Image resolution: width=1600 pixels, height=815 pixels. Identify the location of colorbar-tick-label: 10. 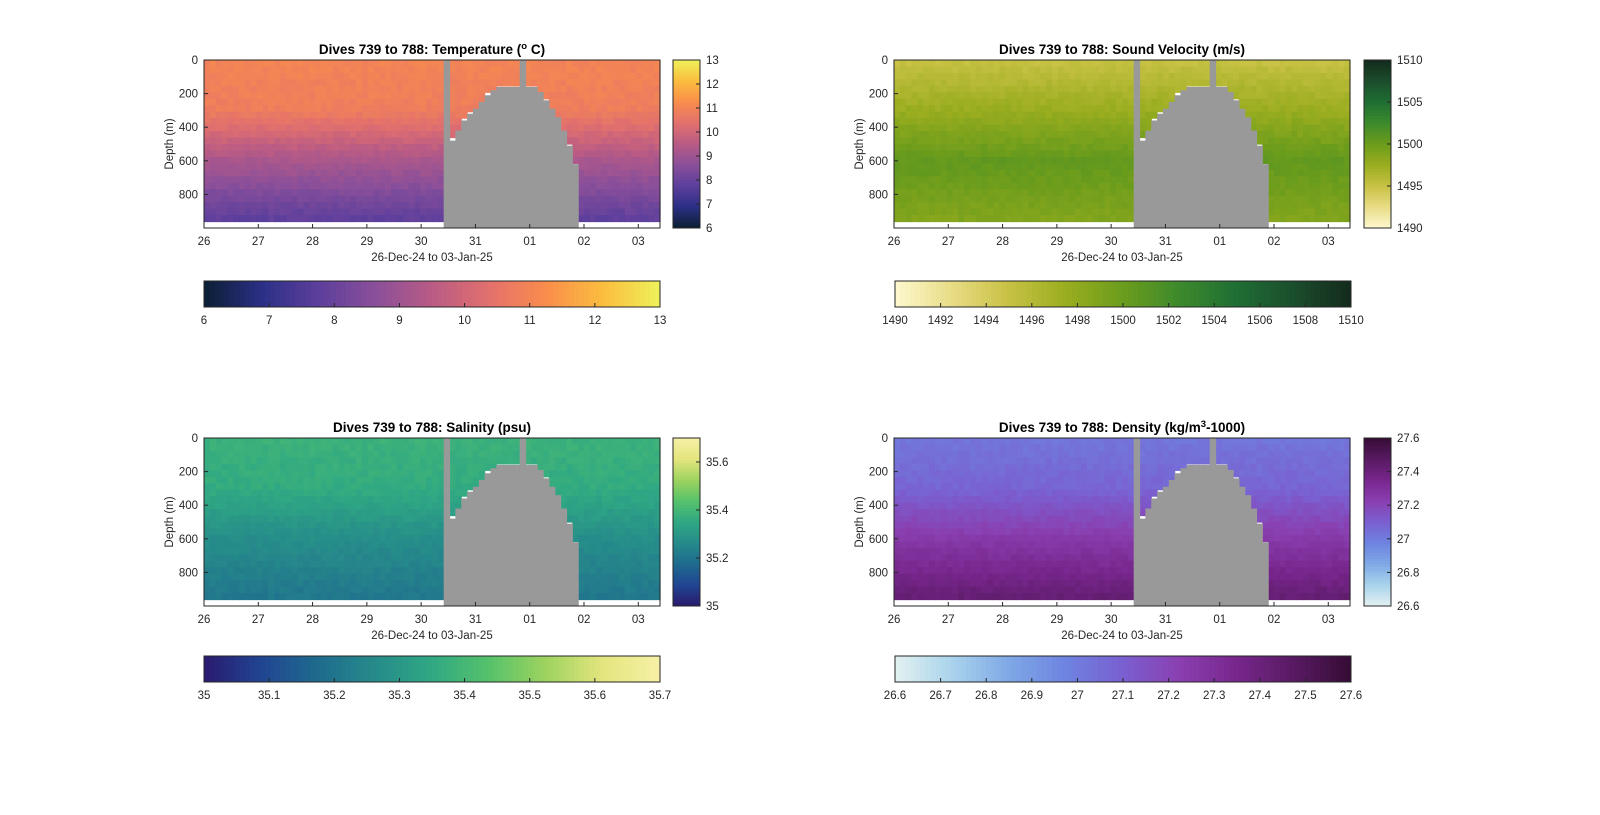
(712, 133).